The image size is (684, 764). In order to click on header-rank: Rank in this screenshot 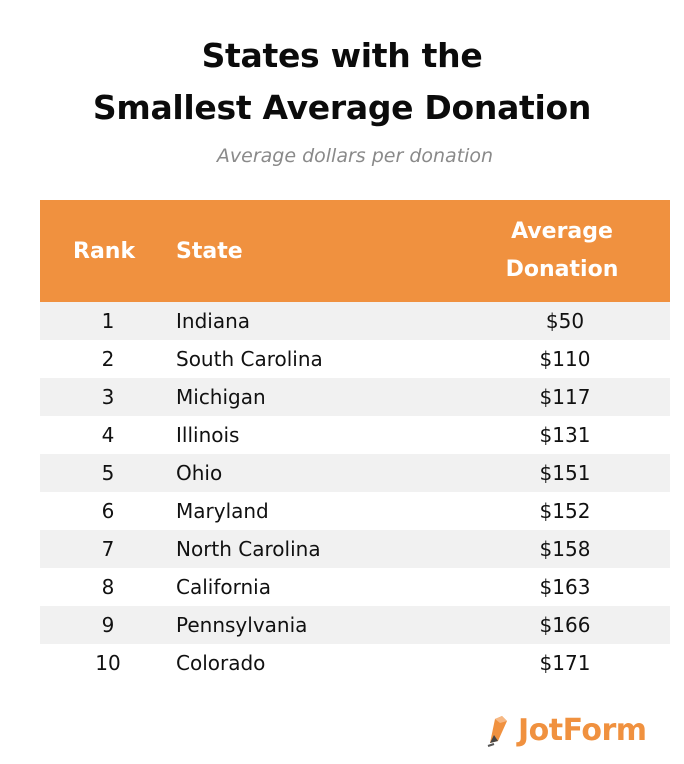, I will do `click(104, 251)`.